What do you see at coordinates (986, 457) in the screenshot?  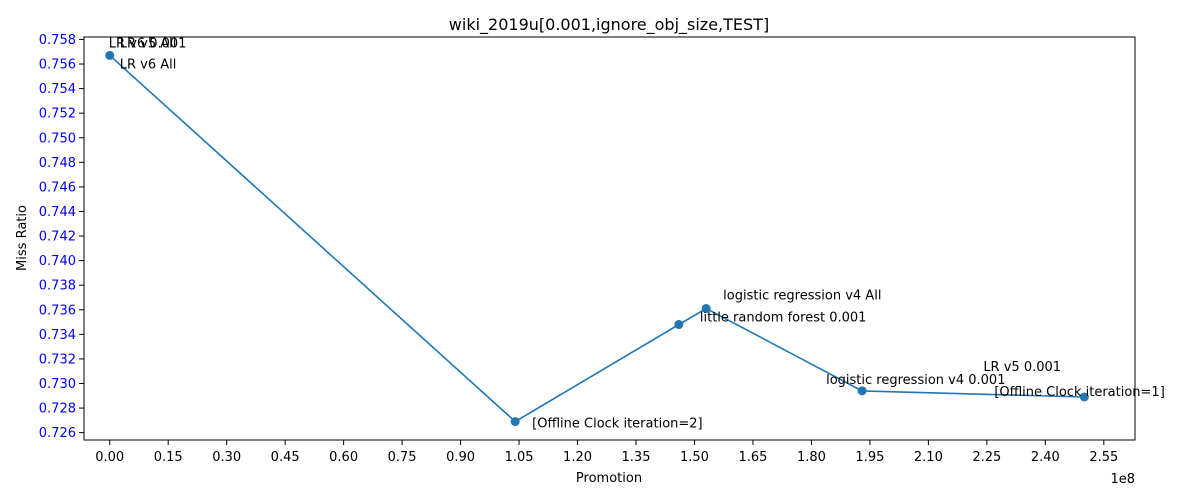 I see `x-tick-label: 2.25` at bounding box center [986, 457].